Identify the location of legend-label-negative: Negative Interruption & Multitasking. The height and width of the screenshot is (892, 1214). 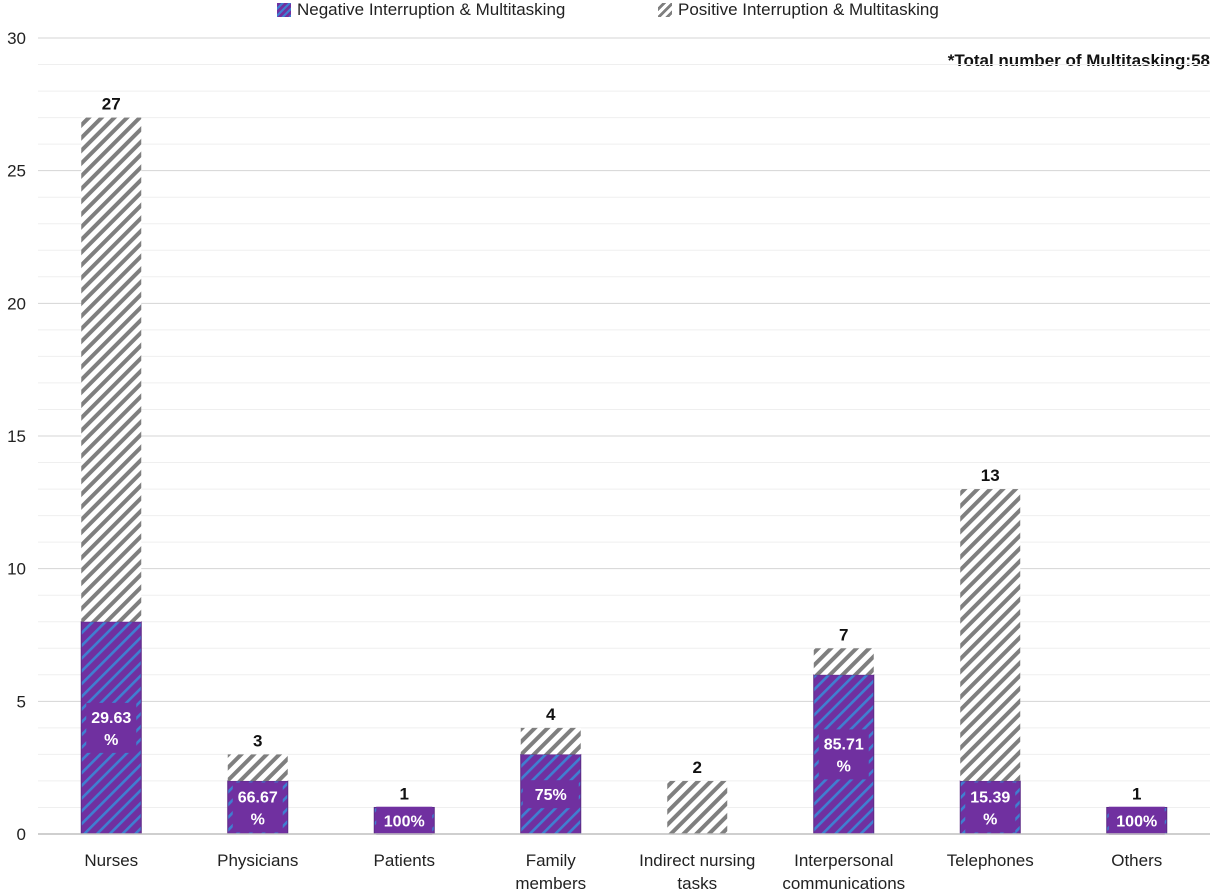
(431, 9).